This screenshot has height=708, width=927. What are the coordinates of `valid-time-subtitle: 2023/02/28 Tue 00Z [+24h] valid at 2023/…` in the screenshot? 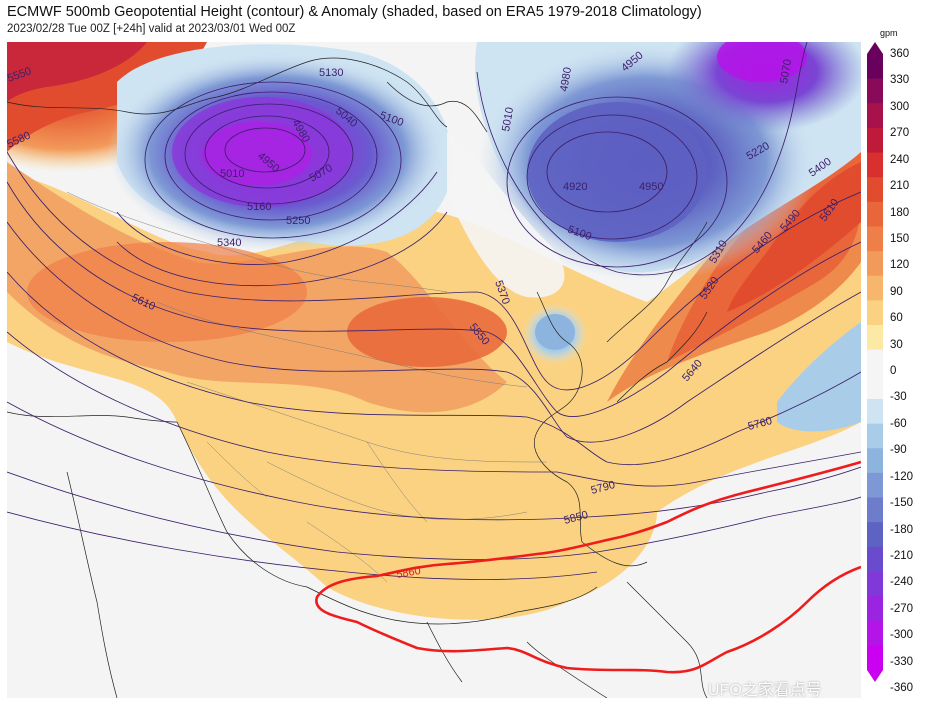 It's located at (151, 29).